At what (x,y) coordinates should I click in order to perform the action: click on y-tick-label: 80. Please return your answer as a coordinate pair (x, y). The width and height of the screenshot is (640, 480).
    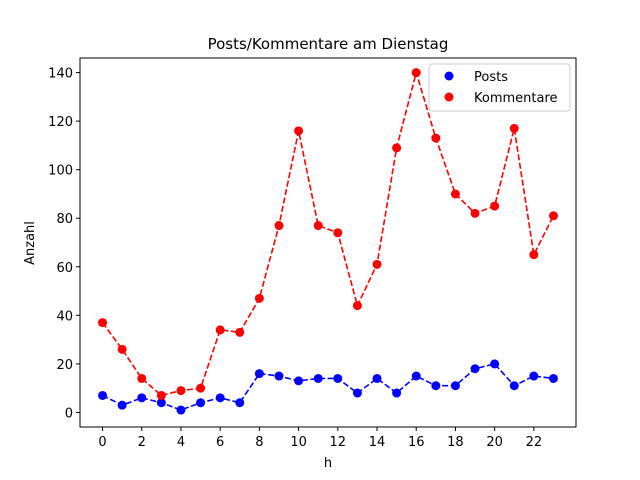
    Looking at the image, I should click on (64, 219).